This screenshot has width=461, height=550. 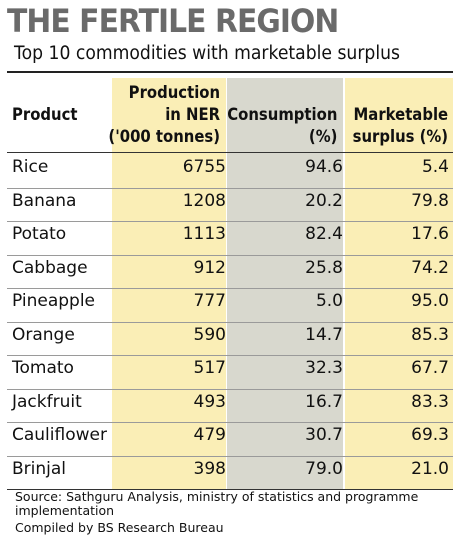 I want to click on production-cell: 1208, so click(x=204, y=200).